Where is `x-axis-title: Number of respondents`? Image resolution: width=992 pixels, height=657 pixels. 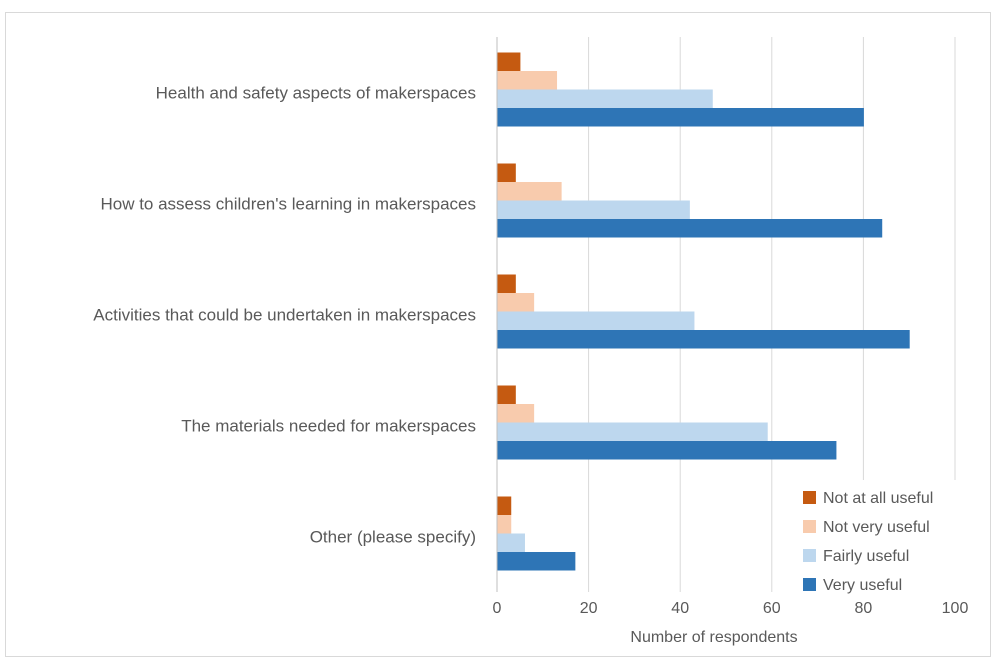
x-axis-title: Number of respondents is located at coordinates (713, 637).